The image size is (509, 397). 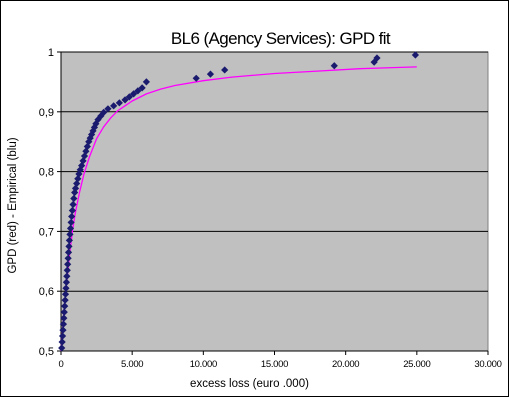 What do you see at coordinates (51, 53) in the screenshot?
I see `y-tick-label: 1` at bounding box center [51, 53].